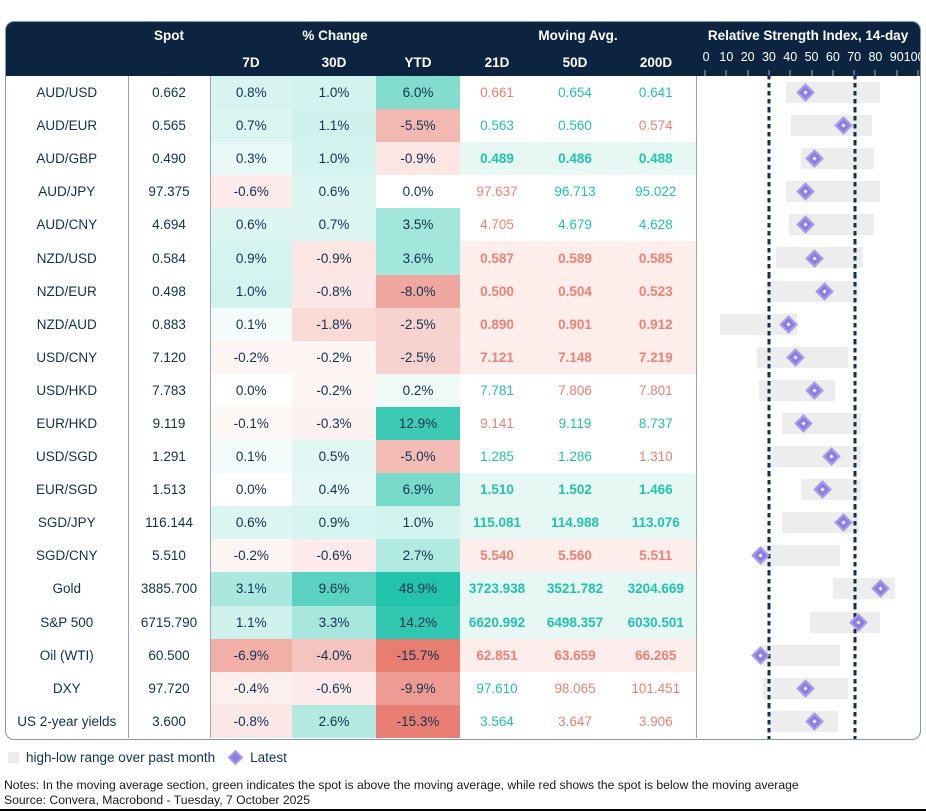 The image size is (926, 811). What do you see at coordinates (418, 291) in the screenshot?
I see `pct-change-ytd: -8.0%` at bounding box center [418, 291].